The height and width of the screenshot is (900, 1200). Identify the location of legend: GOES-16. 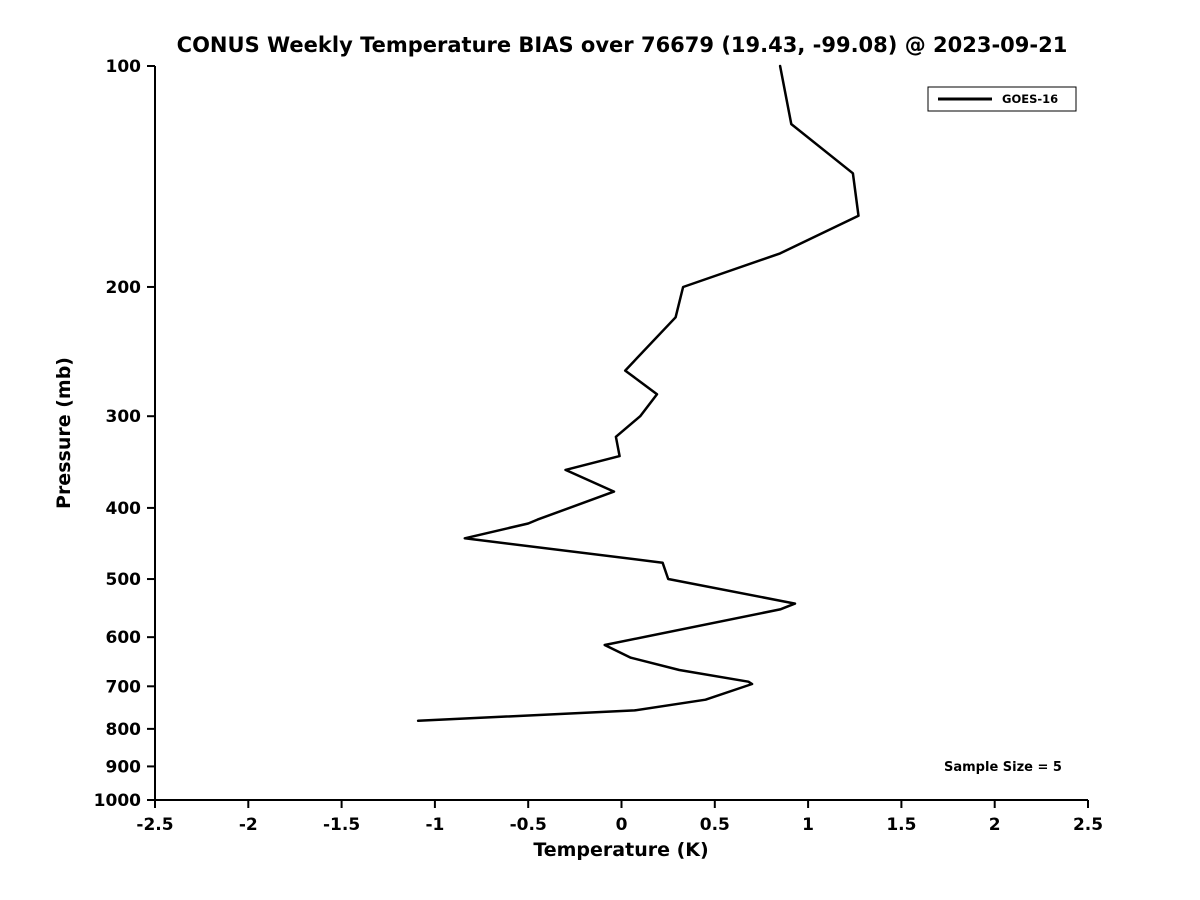
(1002, 99).